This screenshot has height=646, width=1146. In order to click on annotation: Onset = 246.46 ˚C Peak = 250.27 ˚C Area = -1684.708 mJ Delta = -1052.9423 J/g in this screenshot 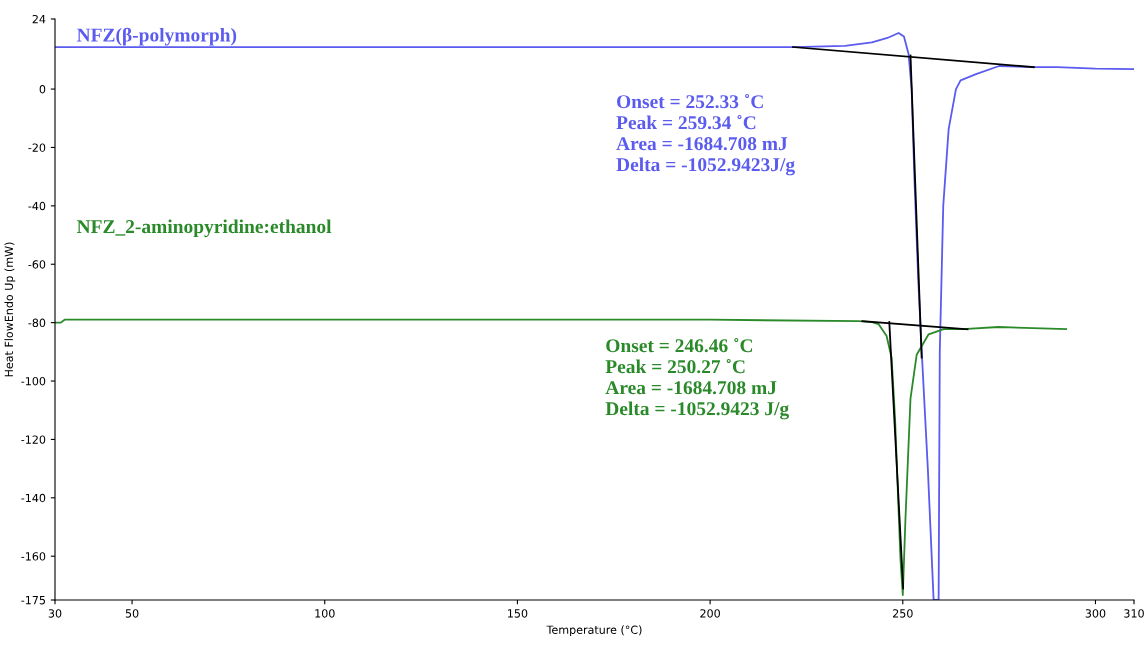, I will do `click(697, 378)`.